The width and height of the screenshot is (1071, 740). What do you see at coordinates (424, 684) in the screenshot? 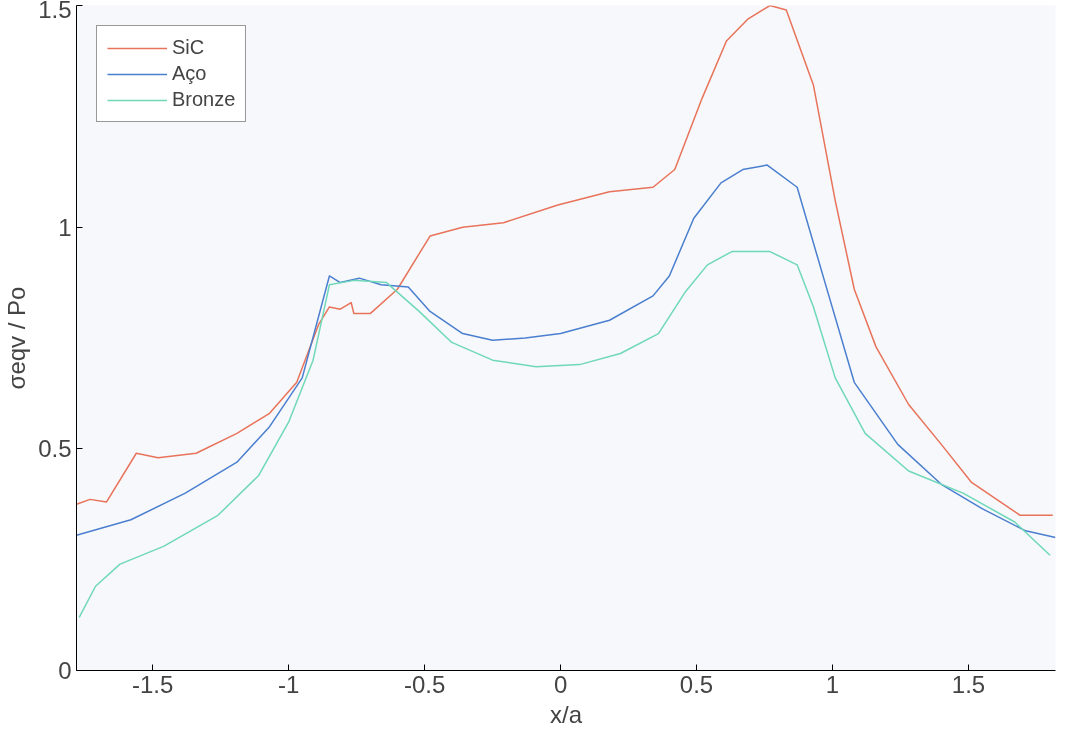
I see `x-tick-label: -0.5` at bounding box center [424, 684].